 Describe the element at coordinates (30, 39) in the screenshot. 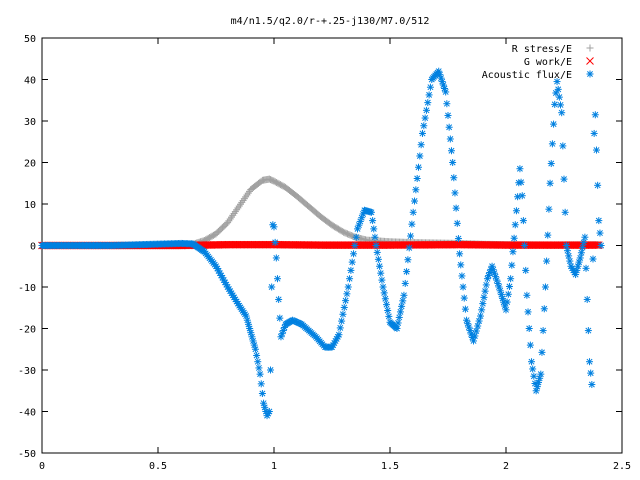

I see `y-tick-label: 50` at that location.